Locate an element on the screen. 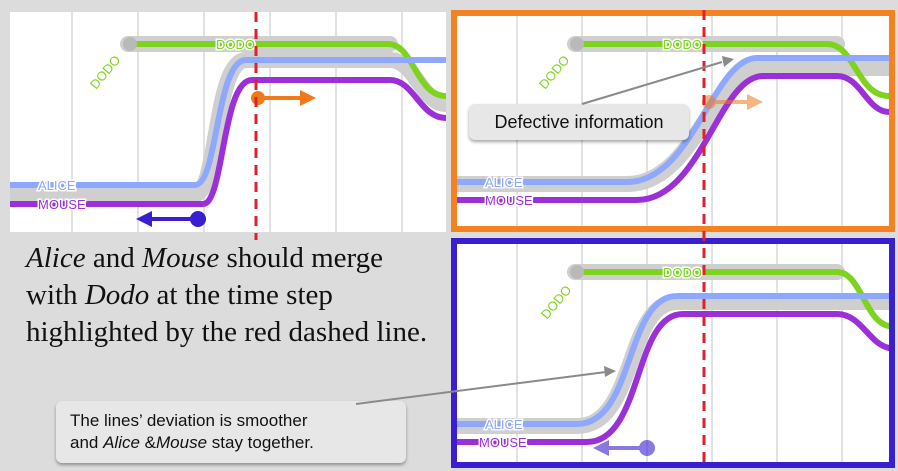 Image resolution: width=898 pixels, height=471 pixels. callout-name-mouse: Mouse is located at coordinates (182, 442).